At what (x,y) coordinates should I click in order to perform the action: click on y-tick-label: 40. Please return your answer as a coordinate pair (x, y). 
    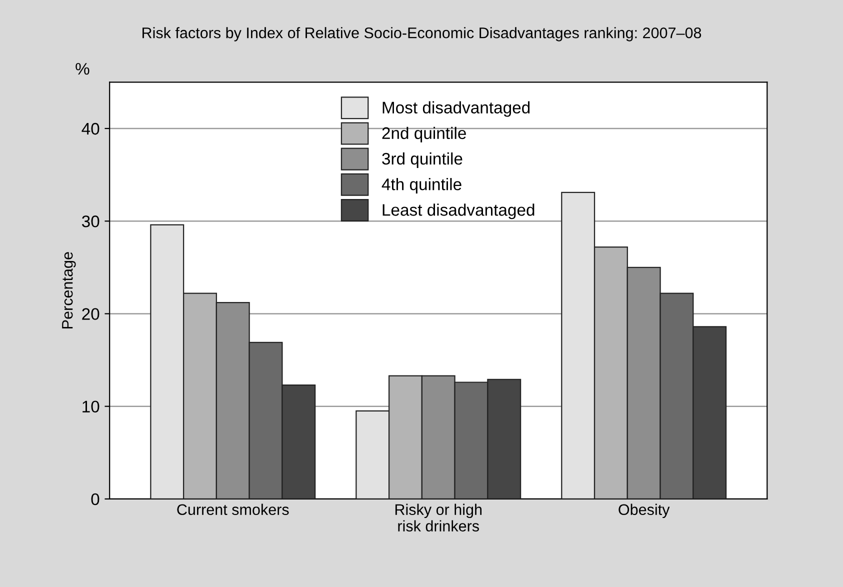
    Looking at the image, I should click on (91, 128).